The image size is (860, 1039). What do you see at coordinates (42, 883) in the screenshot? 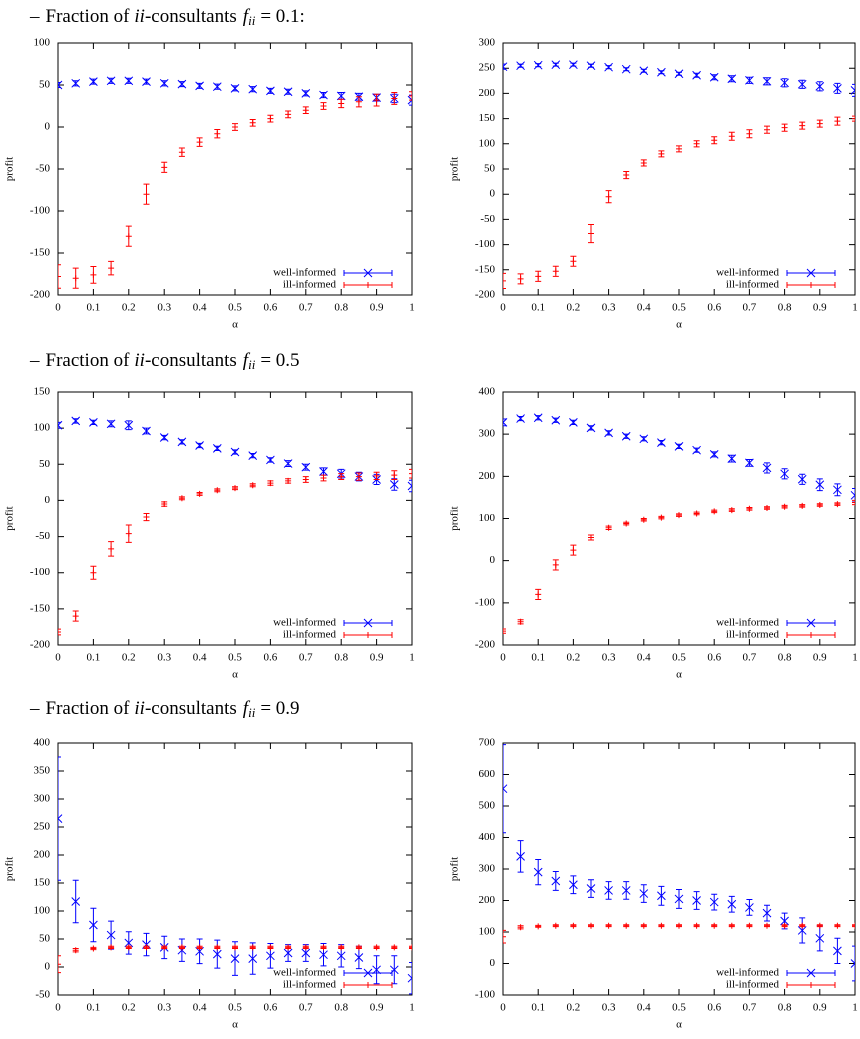
I see `y-tick-label: 150` at bounding box center [42, 883].